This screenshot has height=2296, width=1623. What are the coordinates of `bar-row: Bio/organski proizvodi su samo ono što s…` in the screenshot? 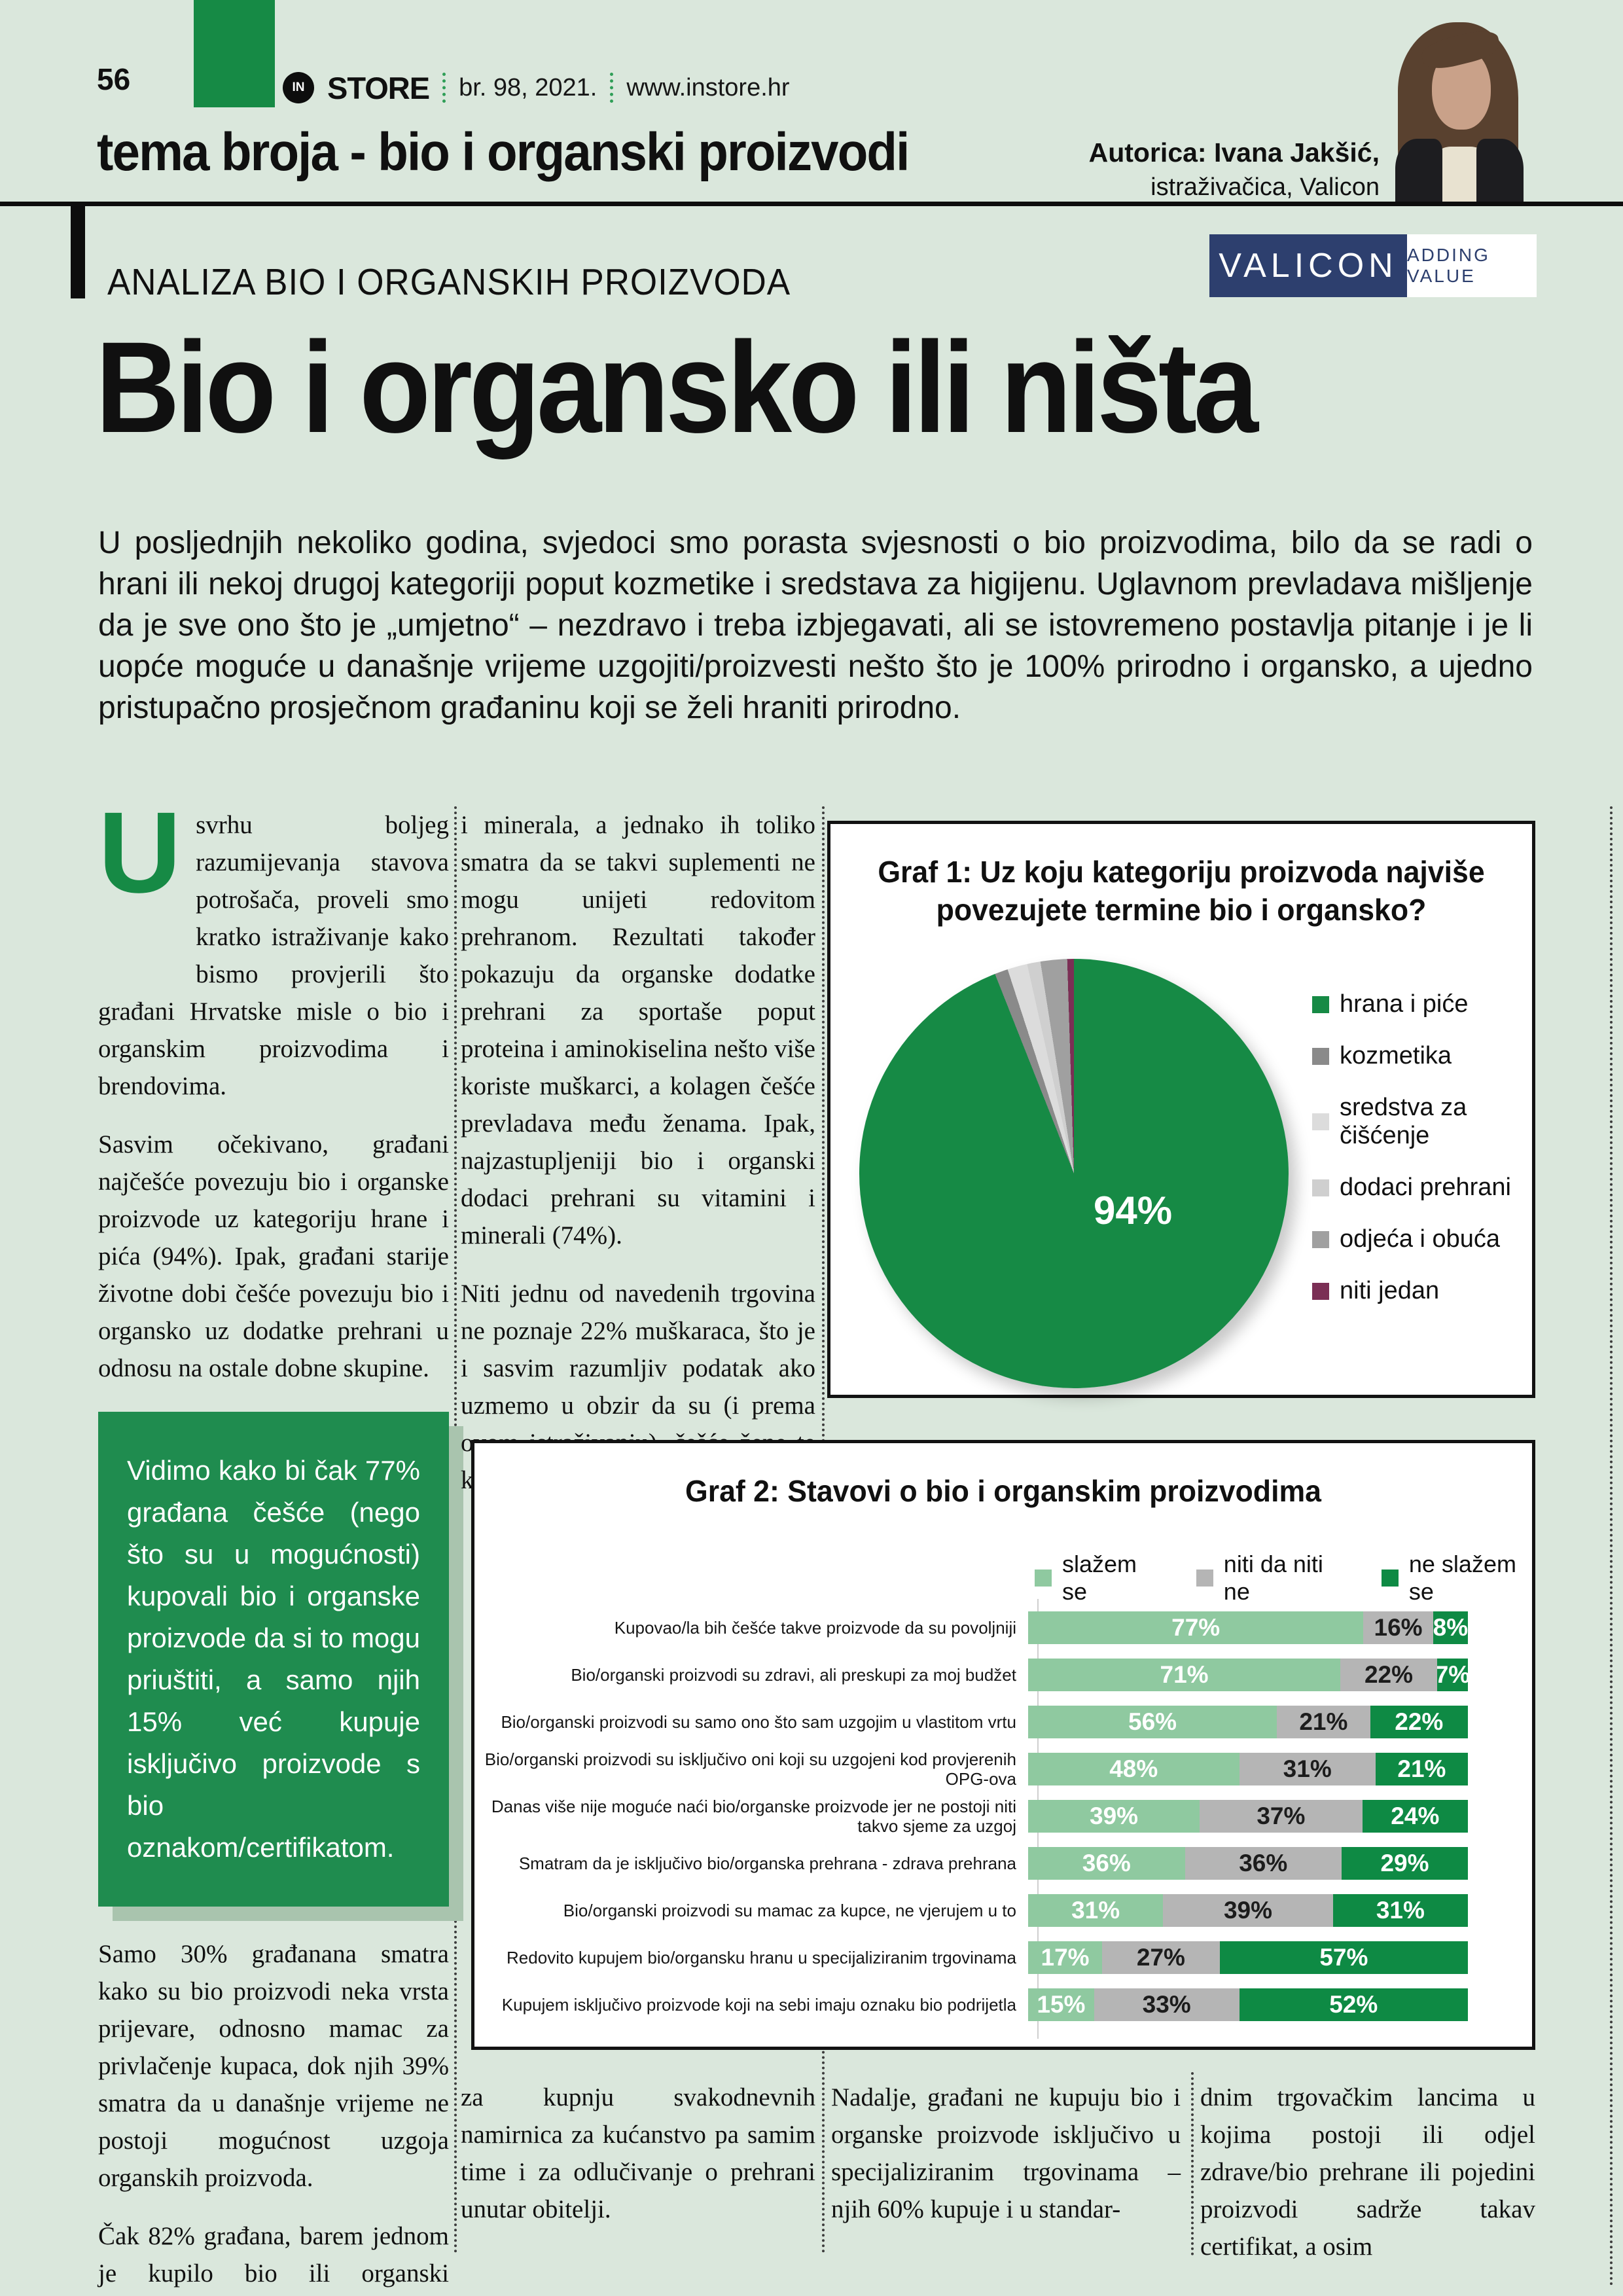 It's located at (1003, 1722).